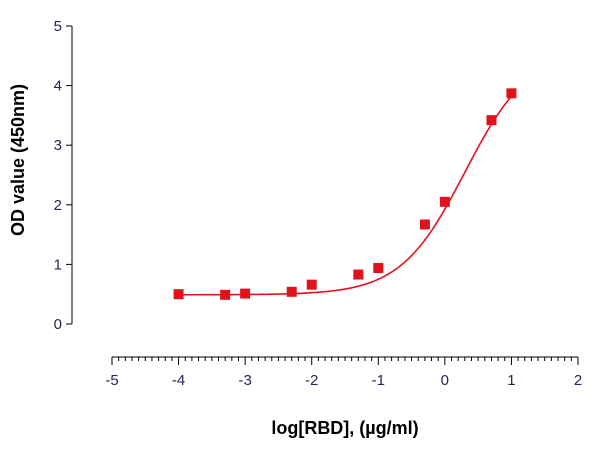 This screenshot has width=600, height=466. I want to click on x-tick-label: 0, so click(445, 380).